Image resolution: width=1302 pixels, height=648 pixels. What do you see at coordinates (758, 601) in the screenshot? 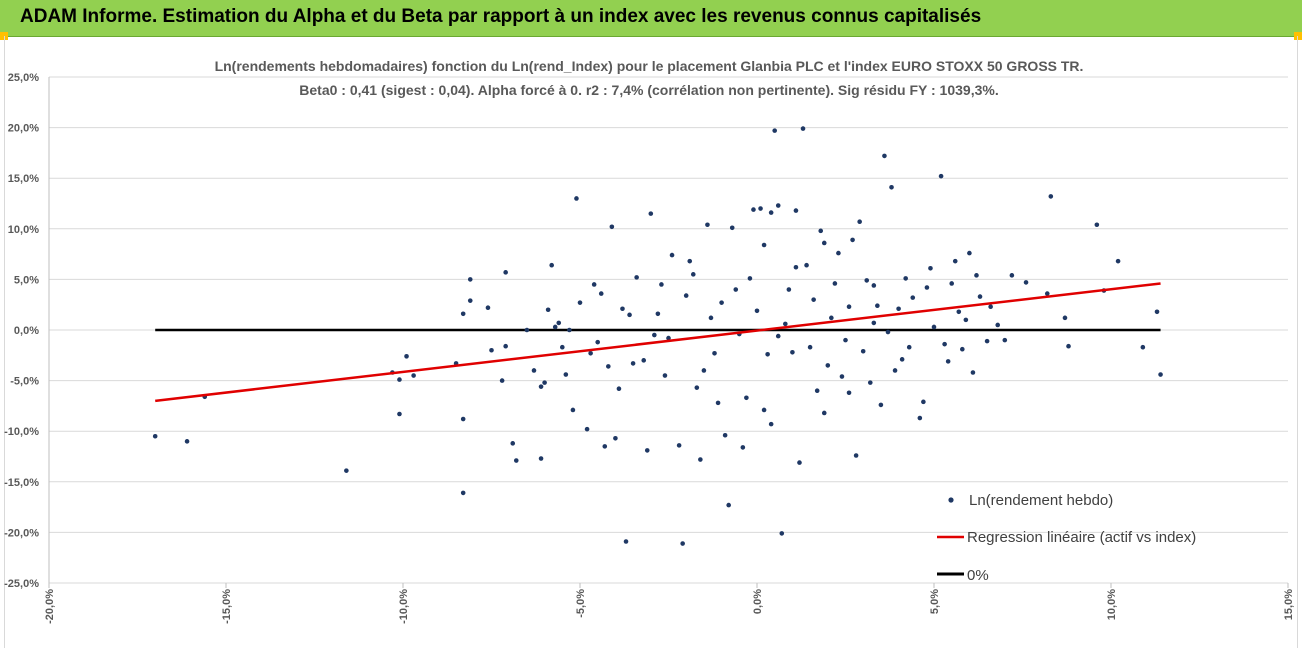
I see `x-tick-label: 0,0%` at bounding box center [758, 601].